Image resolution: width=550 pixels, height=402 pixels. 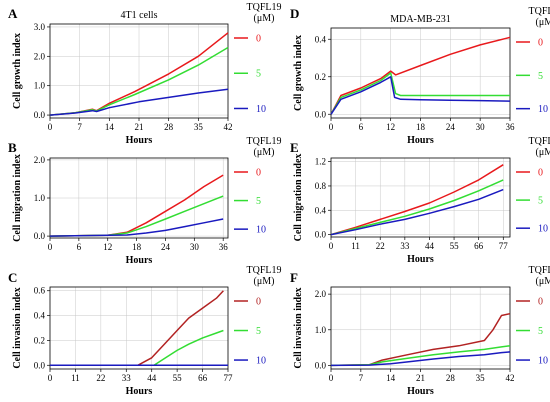 What do you see at coordinates (139, 15) in the screenshot?
I see `chart-title: 4T1 cells` at bounding box center [139, 15].